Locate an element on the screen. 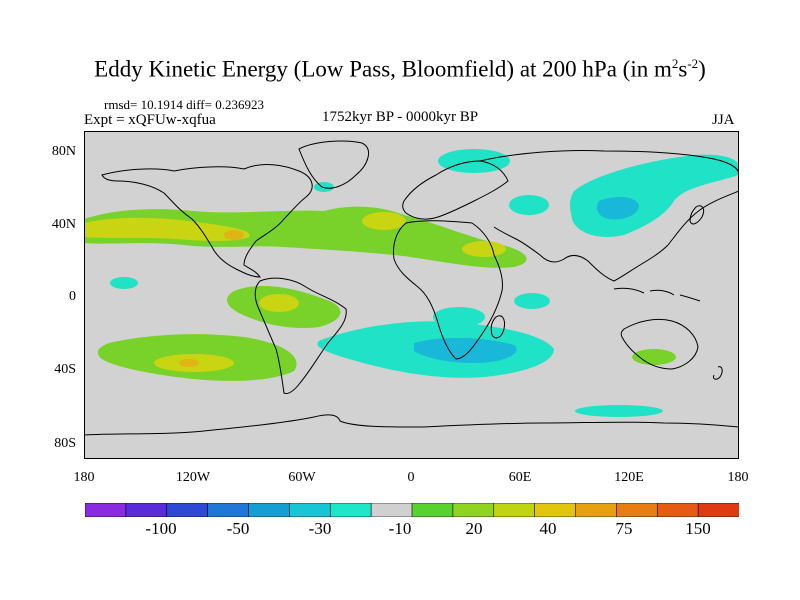 The image size is (800, 600). anomaly-region-atlantic-cyan is located at coordinates (324, 187).